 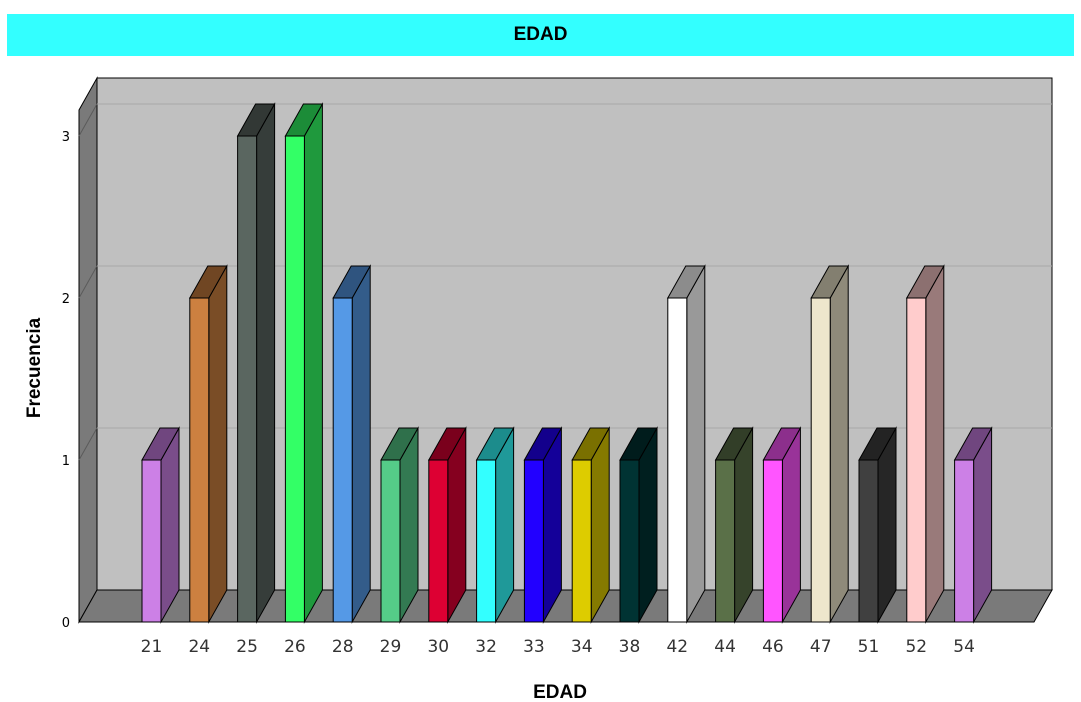 I want to click on x-tick-label: 26, so click(x=295, y=647).